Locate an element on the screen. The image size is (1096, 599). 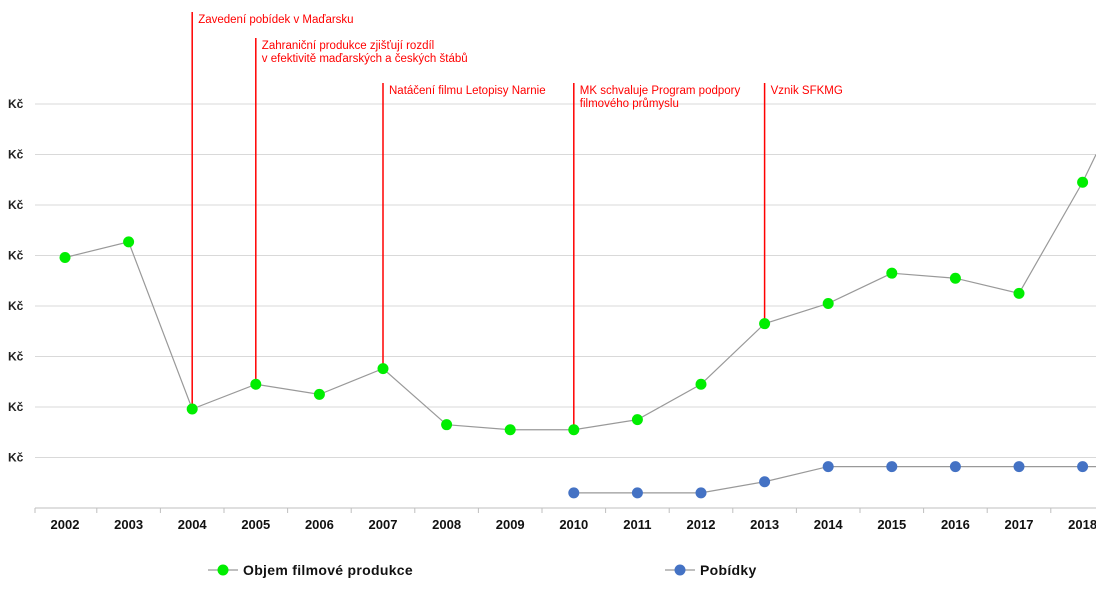
x-tick-label: 2018 is located at coordinates (1082, 524).